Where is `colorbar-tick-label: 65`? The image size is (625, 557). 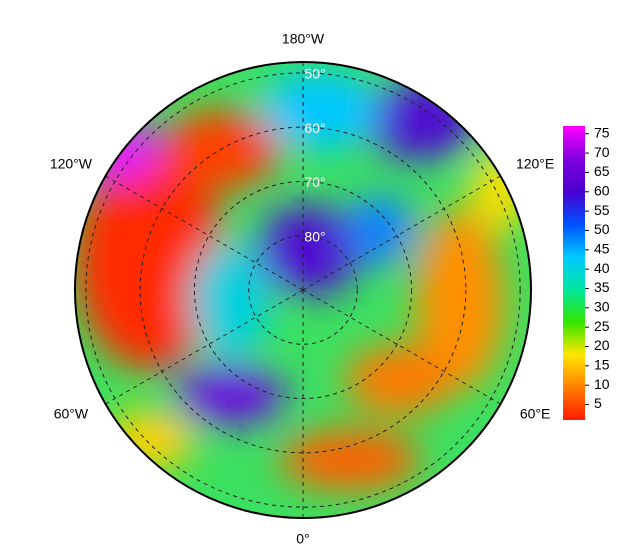
colorbar-tick-label: 65 is located at coordinates (602, 171).